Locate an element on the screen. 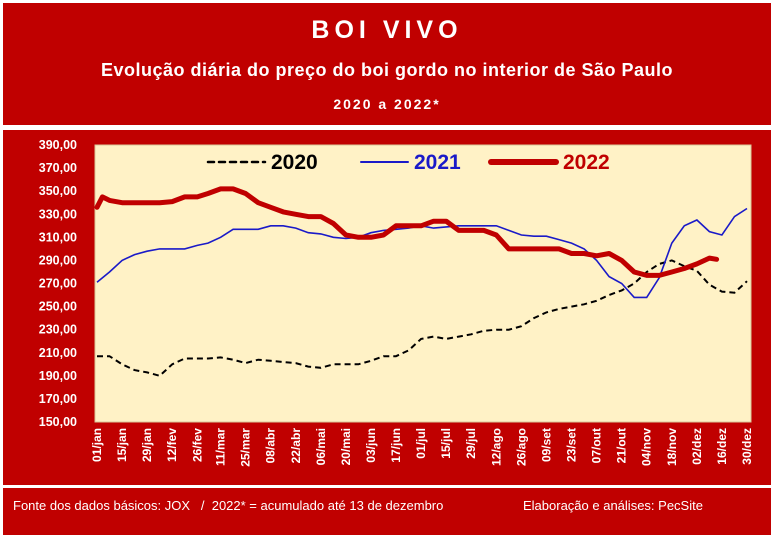 This screenshot has width=774, height=538. x-tick-label: 18/nov is located at coordinates (672, 447).